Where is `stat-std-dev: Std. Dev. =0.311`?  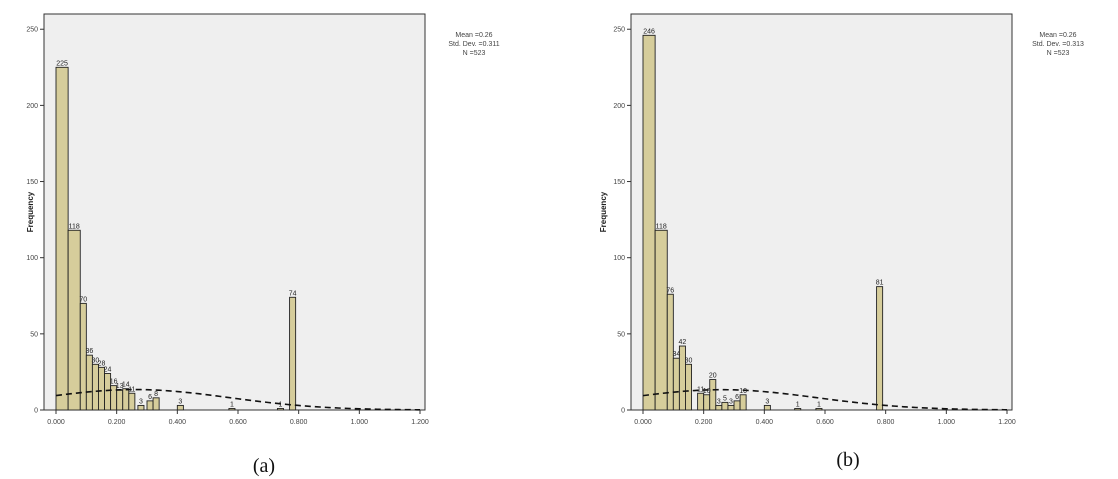
stat-std-dev: Std. Dev. =0.311 is located at coordinates (473, 44).